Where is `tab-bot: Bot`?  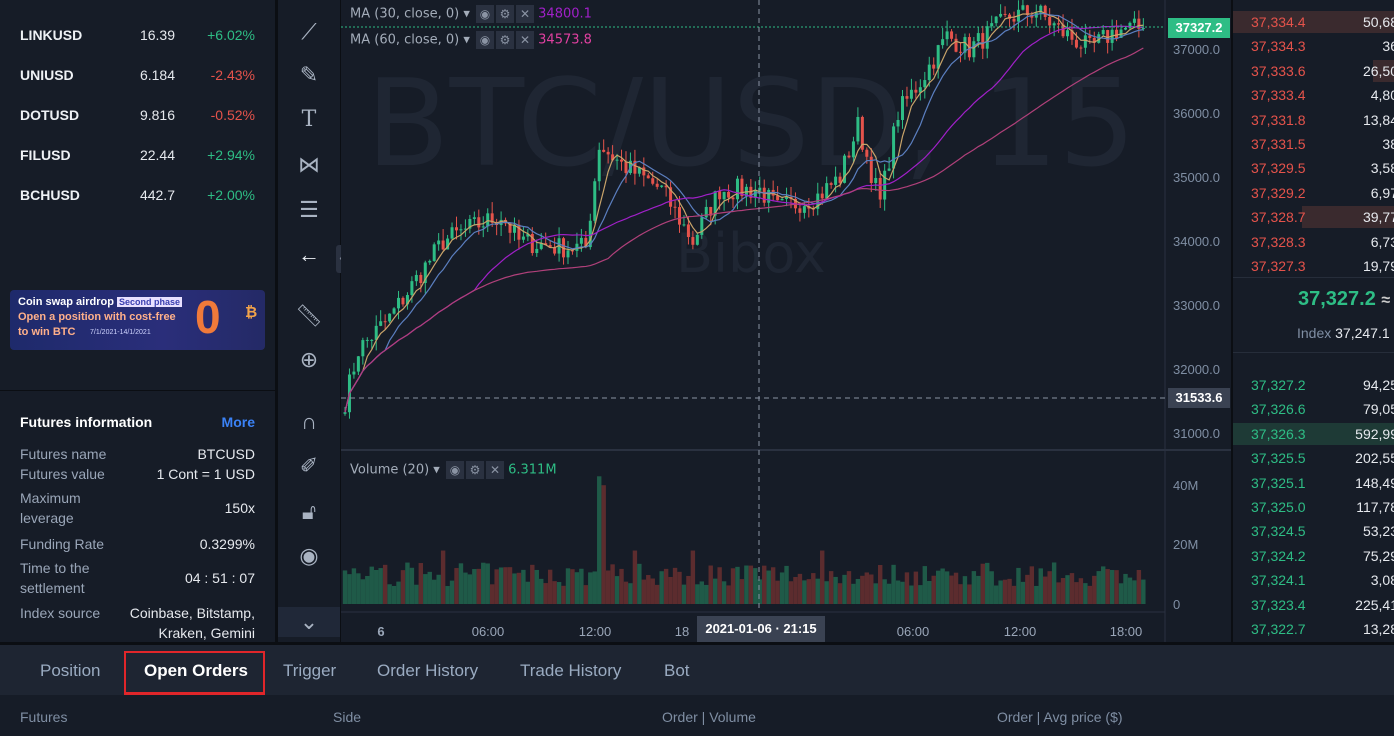
tab-bot: Bot is located at coordinates (677, 670).